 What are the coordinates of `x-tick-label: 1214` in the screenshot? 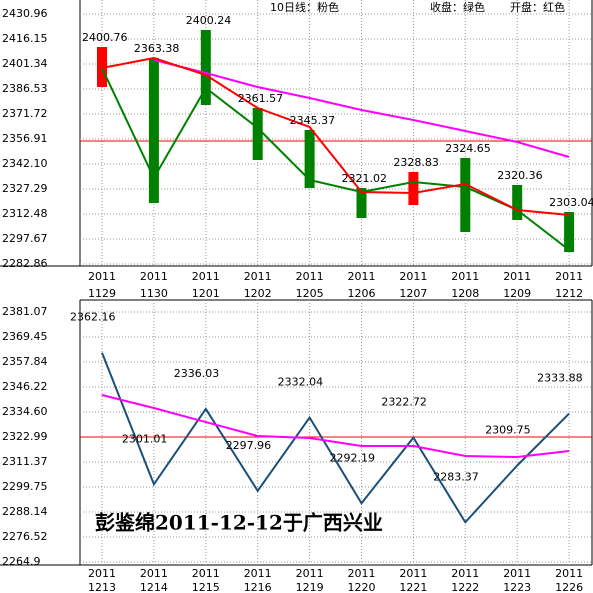 It's located at (154, 587).